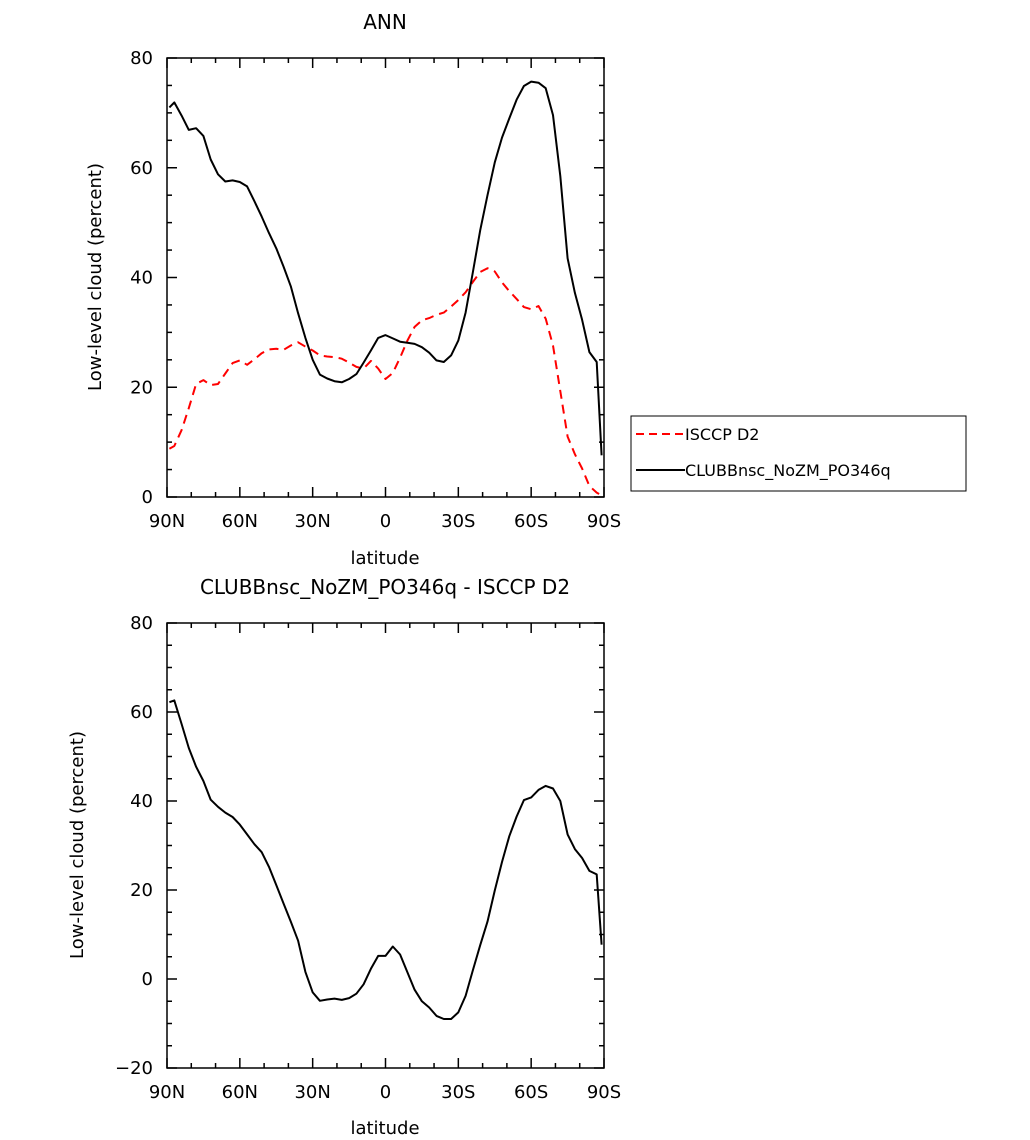  I want to click on chart-title: ANN, so click(385, 22).